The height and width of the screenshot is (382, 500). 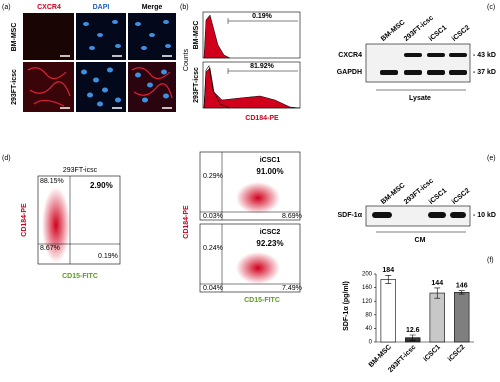 I want to click on y-tick-label: 0, so click(x=371, y=343).